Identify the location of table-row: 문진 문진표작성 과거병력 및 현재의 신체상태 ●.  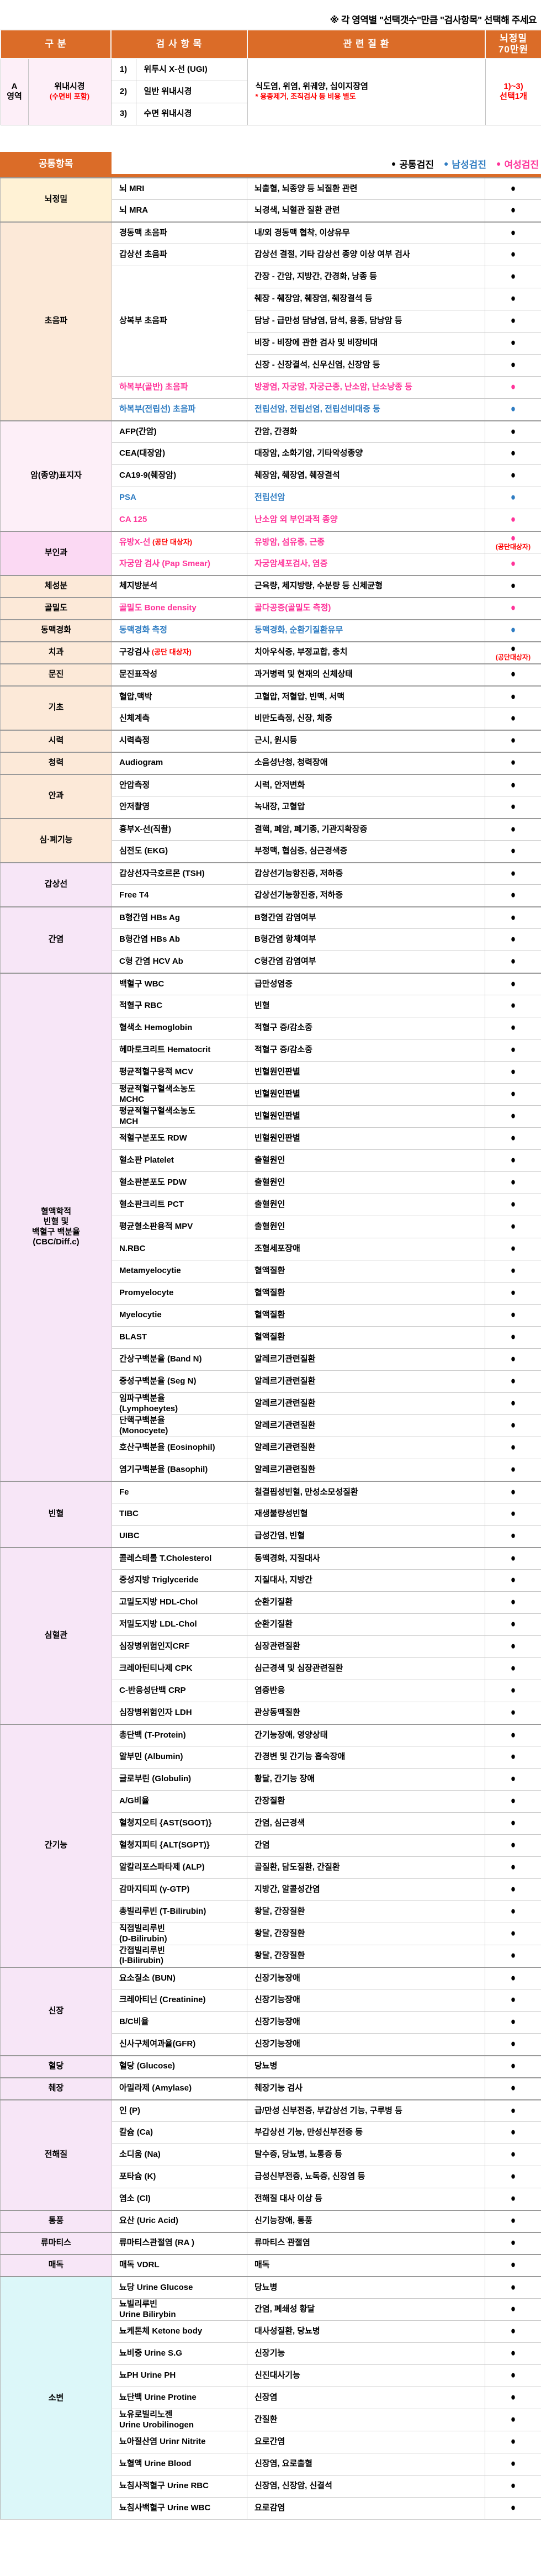
(270, 674).